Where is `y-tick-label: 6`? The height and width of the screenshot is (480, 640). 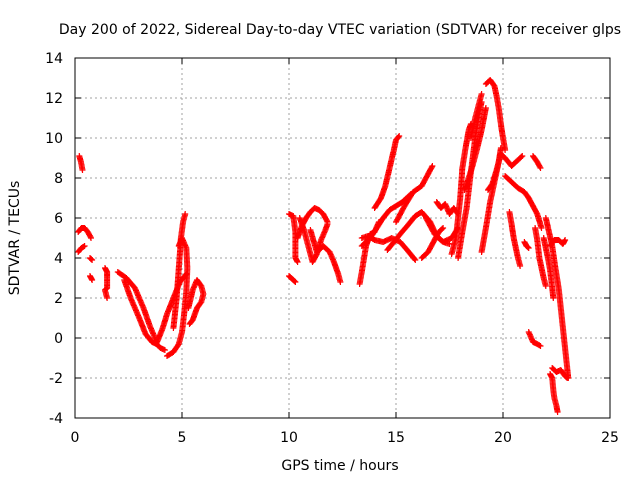
y-tick-label: 6 is located at coordinates (58, 219).